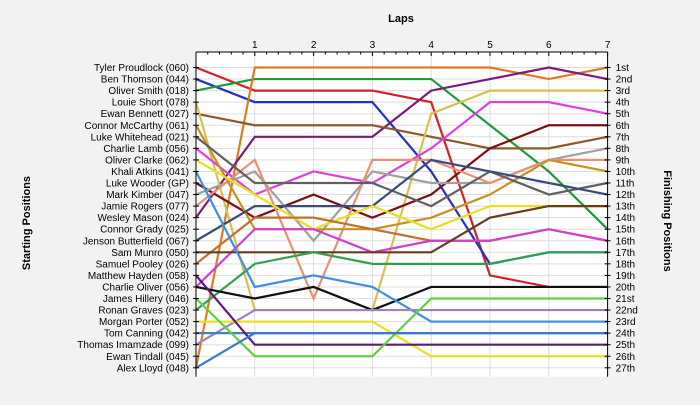 Image resolution: width=700 pixels, height=405 pixels. What do you see at coordinates (150, 172) in the screenshot?
I see `start-position-label: Khali Atkins (041)` at bounding box center [150, 172].